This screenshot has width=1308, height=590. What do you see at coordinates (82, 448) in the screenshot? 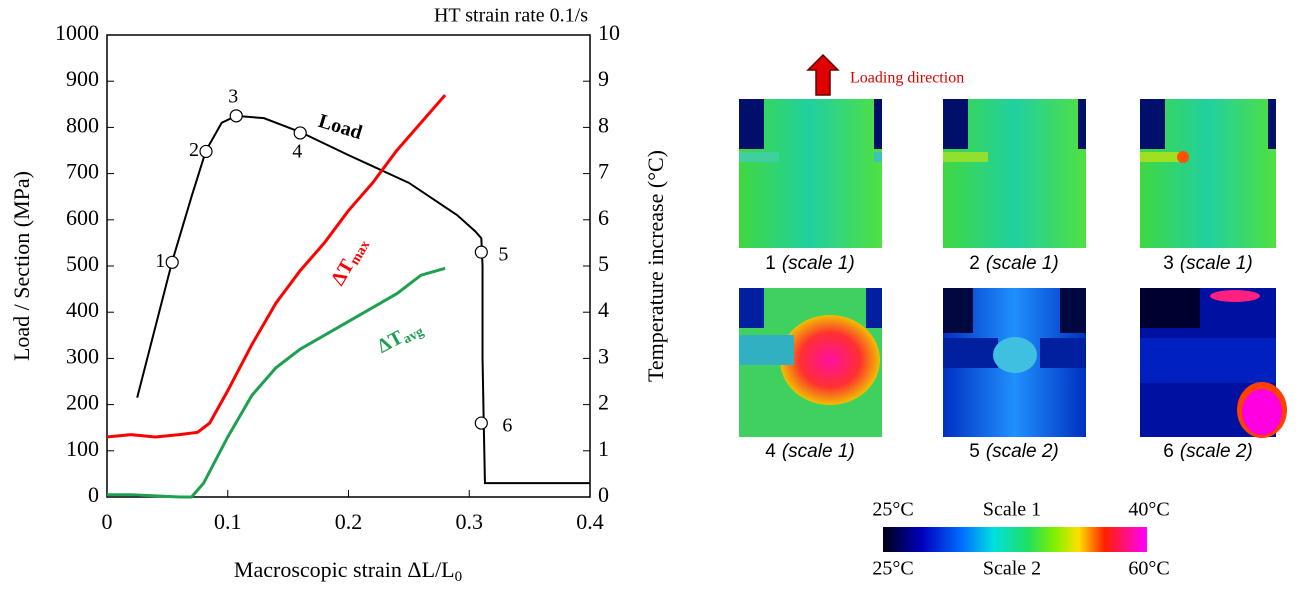
I see `y-tick-label: 100` at bounding box center [82, 448].